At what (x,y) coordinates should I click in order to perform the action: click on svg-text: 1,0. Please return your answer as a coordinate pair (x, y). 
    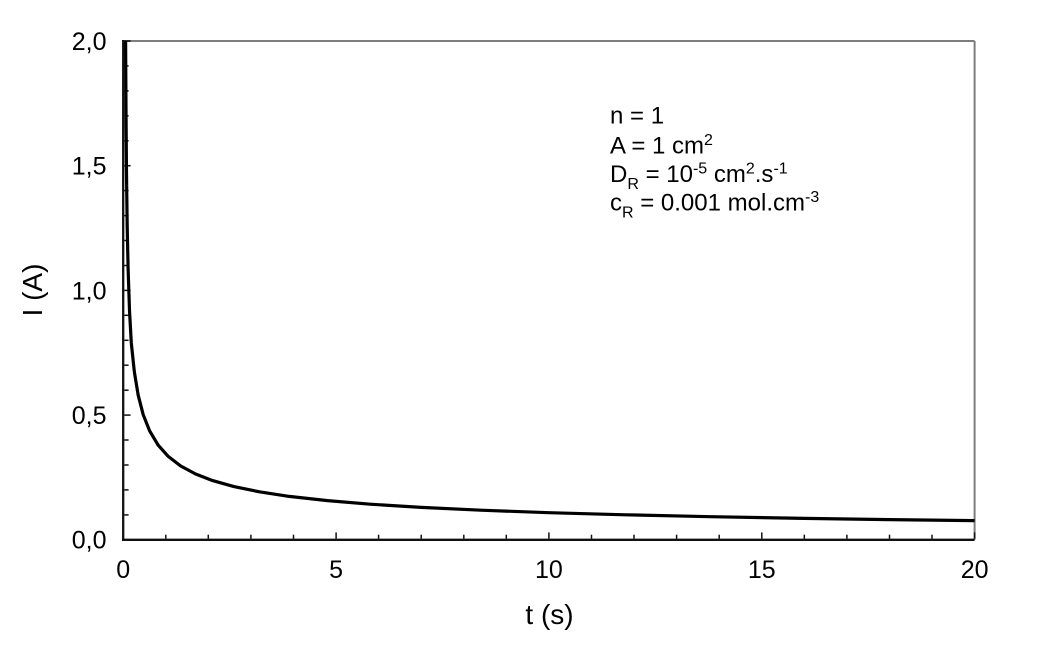
    Looking at the image, I should click on (89, 291).